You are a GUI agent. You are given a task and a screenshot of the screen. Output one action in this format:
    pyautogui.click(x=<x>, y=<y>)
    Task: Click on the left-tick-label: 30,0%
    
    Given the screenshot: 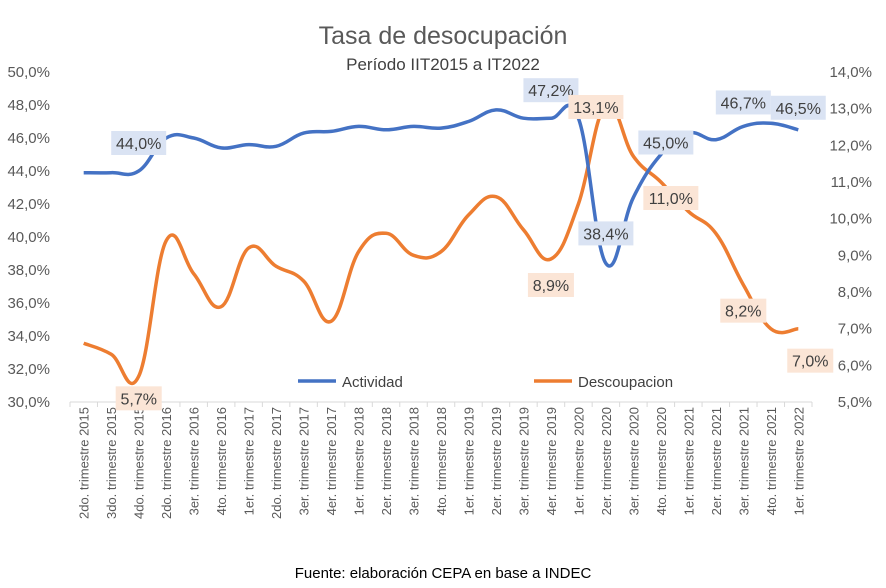 What is the action you would take?
    pyautogui.click(x=28, y=402)
    